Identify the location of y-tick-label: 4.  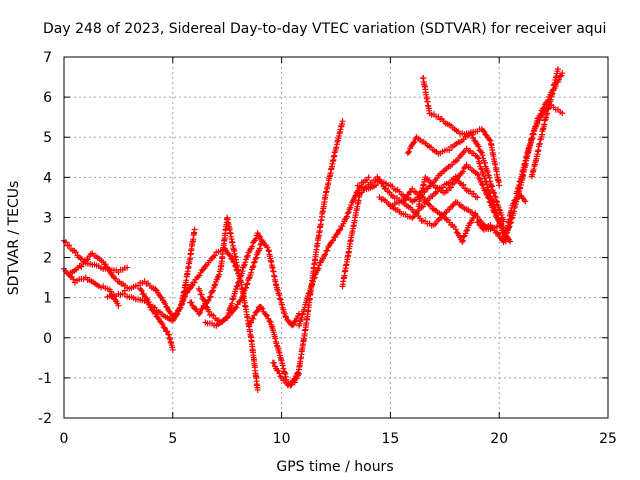
(47, 178).